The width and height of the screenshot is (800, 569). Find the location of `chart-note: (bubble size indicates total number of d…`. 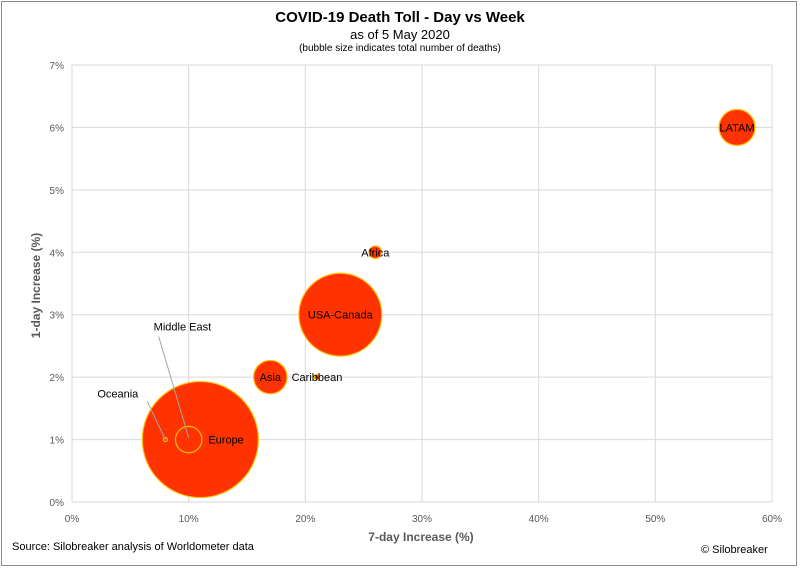

chart-note: (bubble size indicates total number of d… is located at coordinates (400, 48).